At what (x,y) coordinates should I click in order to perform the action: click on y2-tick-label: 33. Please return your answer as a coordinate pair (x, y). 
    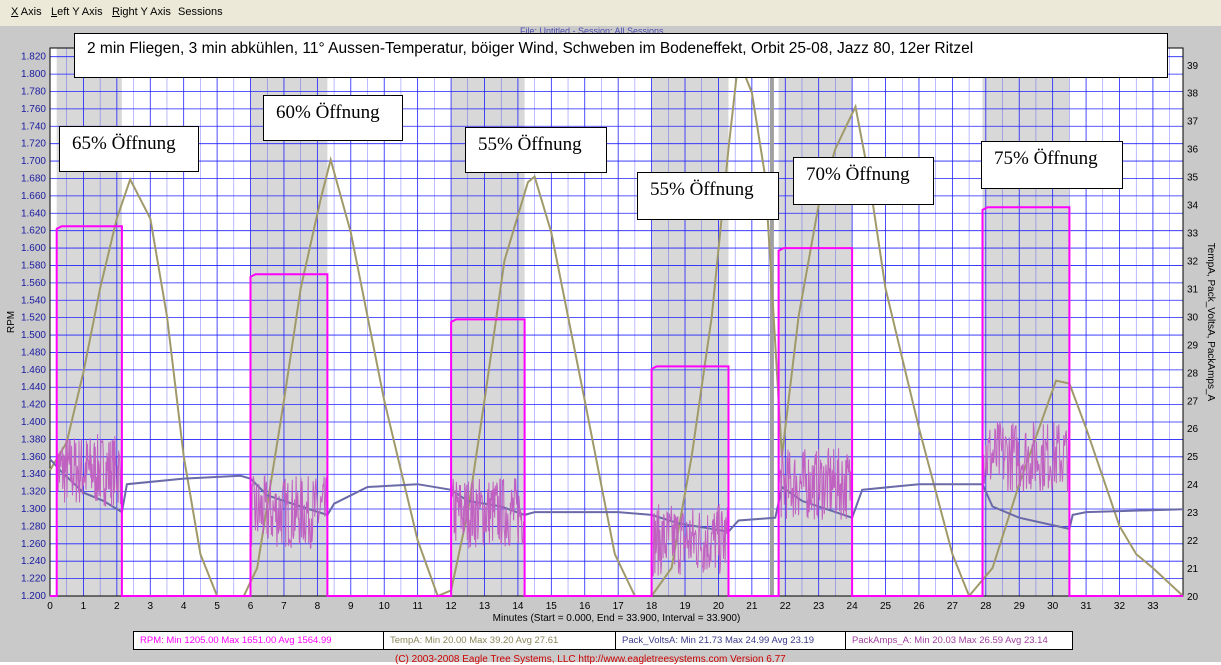
    Looking at the image, I should click on (1193, 234).